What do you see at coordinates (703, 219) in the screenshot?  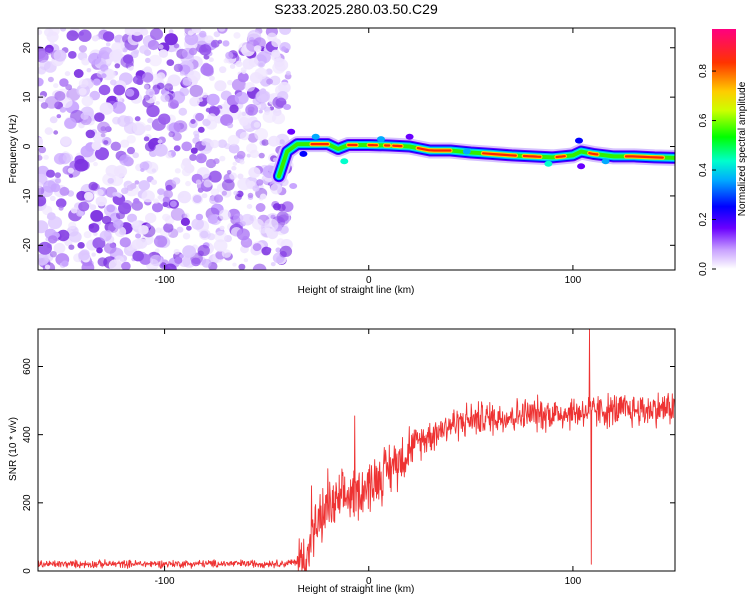 I see `colorbar-tick-label: 0.2` at bounding box center [703, 219].